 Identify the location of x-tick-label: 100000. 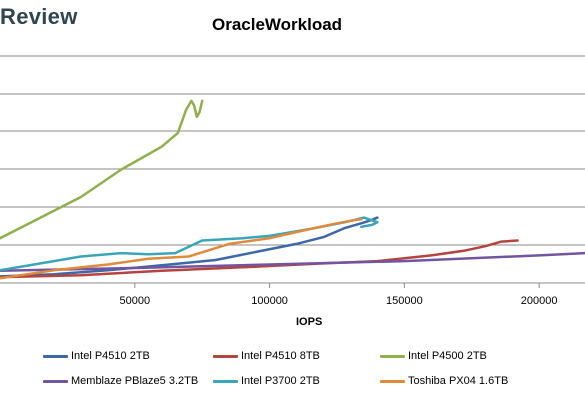
(269, 301).